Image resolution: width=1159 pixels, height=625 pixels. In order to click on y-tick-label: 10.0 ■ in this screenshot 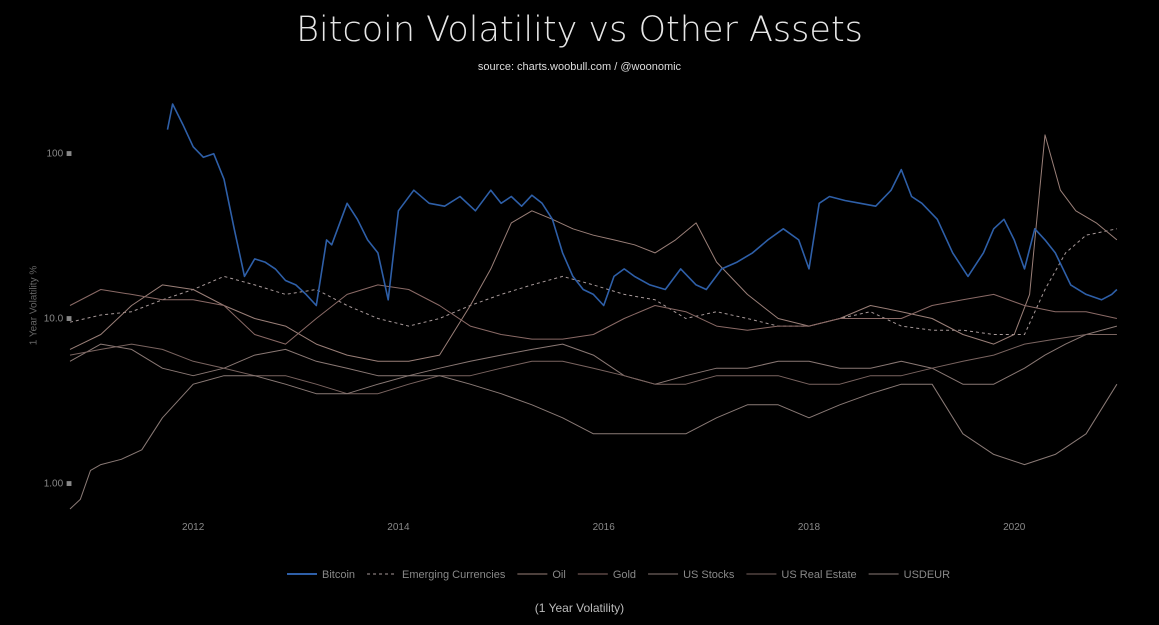, I will do `click(58, 319)`.